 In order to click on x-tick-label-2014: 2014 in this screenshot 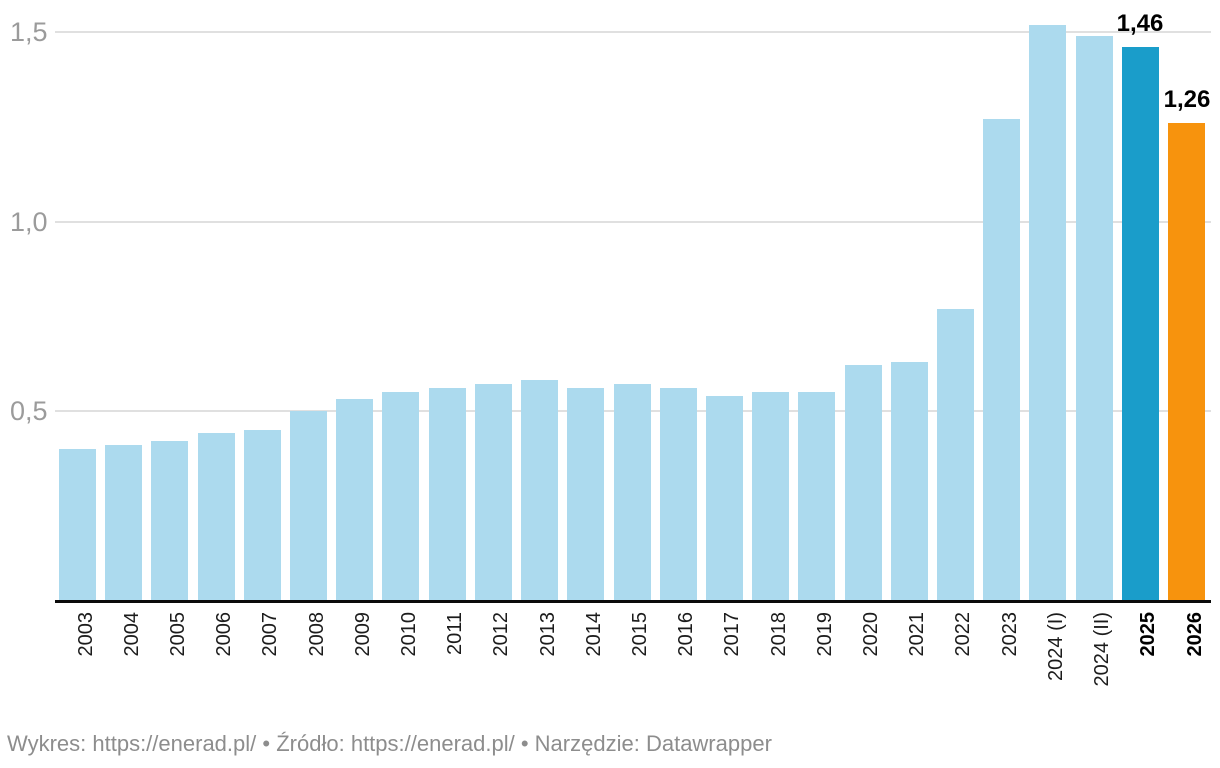, I will do `click(594, 634)`.